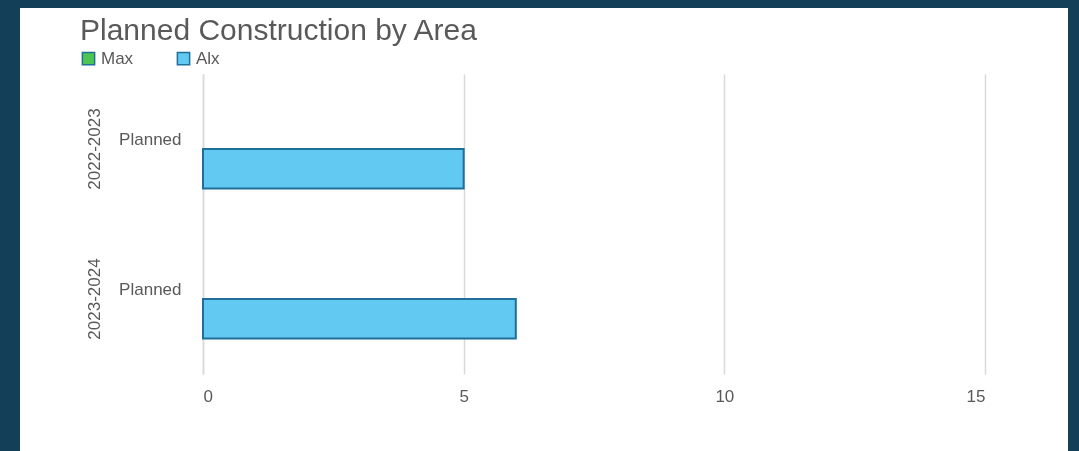 The height and width of the screenshot is (451, 1079). Describe the element at coordinates (94, 149) in the screenshot. I see `text: 2022-2023` at that location.